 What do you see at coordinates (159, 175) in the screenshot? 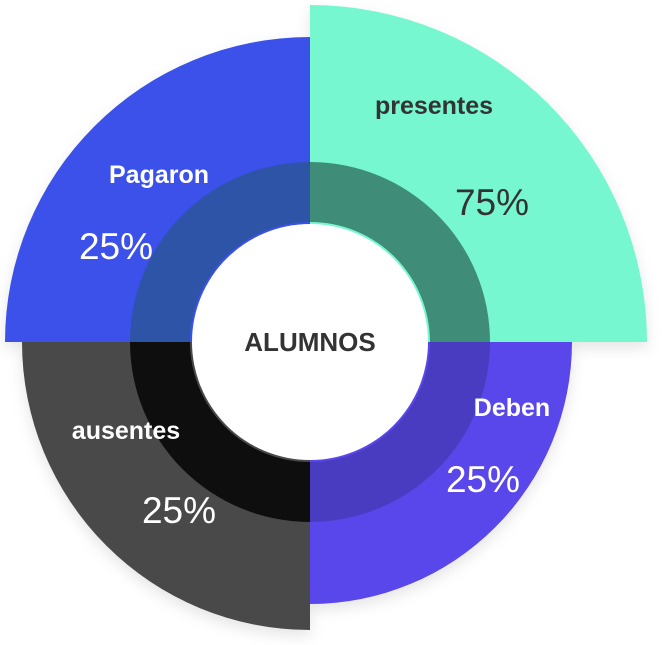
I see `segment-label-pagaron: Pagaron` at bounding box center [159, 175].